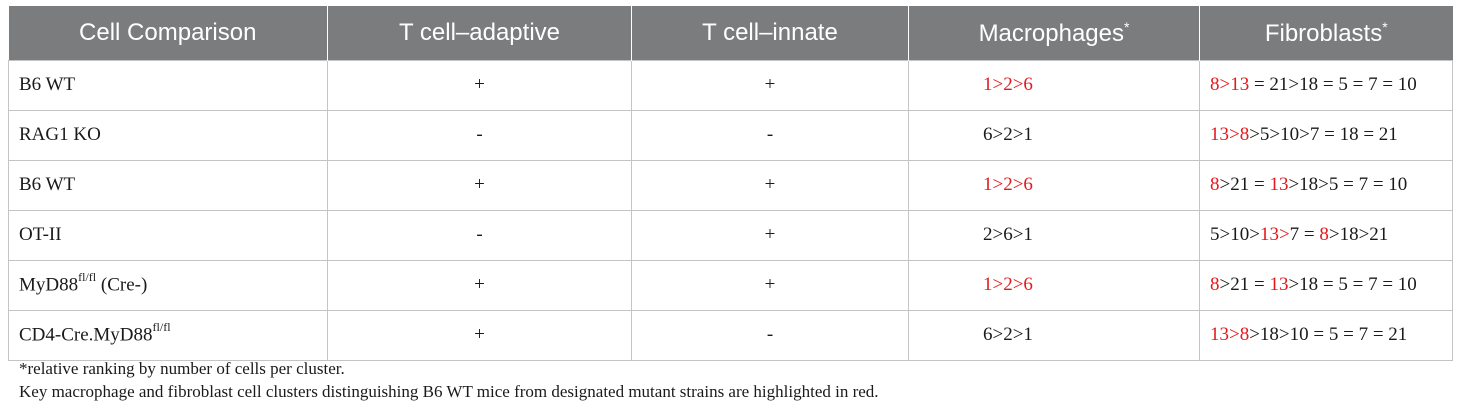 The width and height of the screenshot is (1460, 411). What do you see at coordinates (479, 33) in the screenshot?
I see `header-t-cell-adaptive: T cell–adaptive` at bounding box center [479, 33].